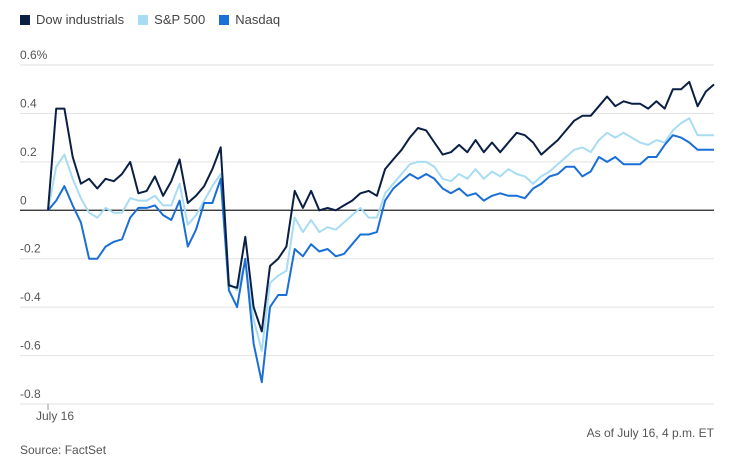 The width and height of the screenshot is (750, 463). I want to click on legend-swatch-dow, so click(25, 19).